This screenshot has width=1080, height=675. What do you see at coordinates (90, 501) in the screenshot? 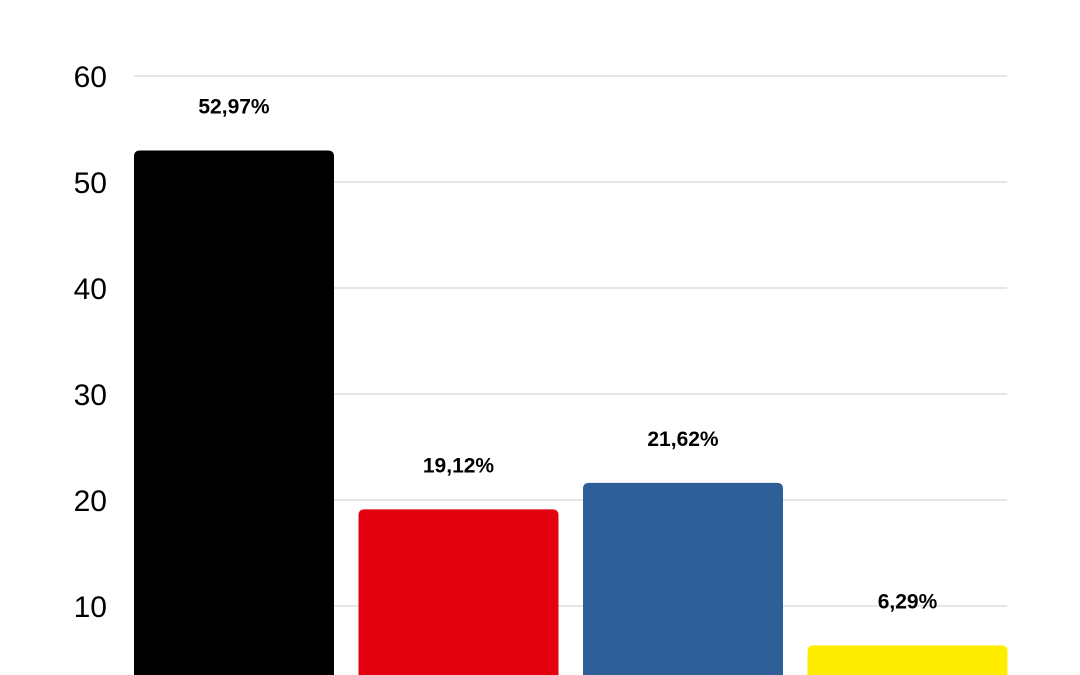
I see `y-tick-label: 20` at bounding box center [90, 501].